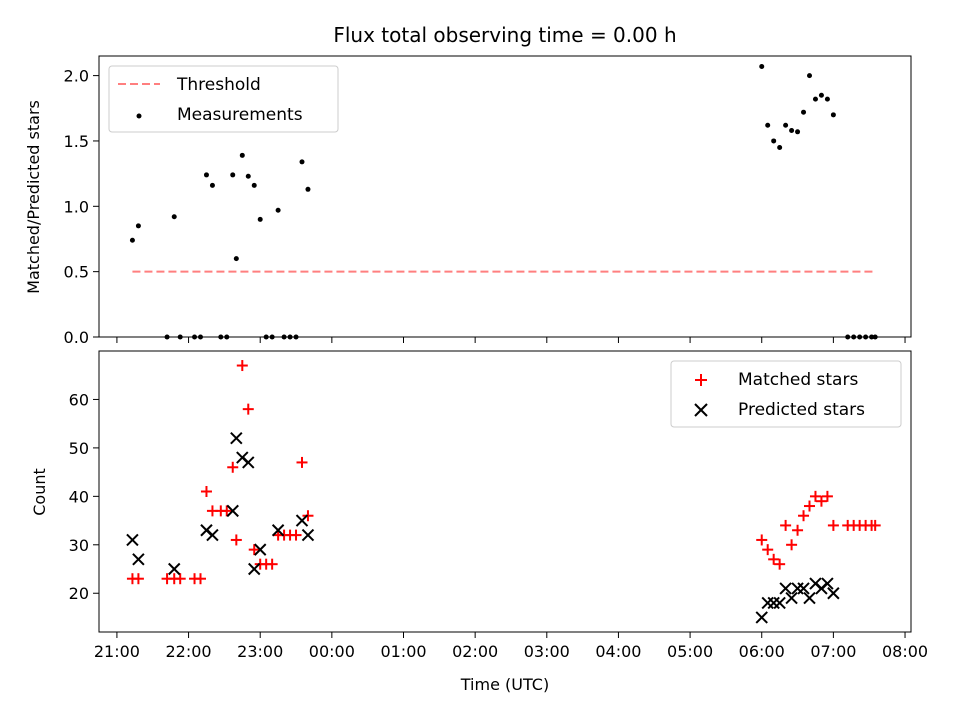 This screenshot has height=720, width=960. I want to click on x-tick-label: 03:00, so click(547, 651).